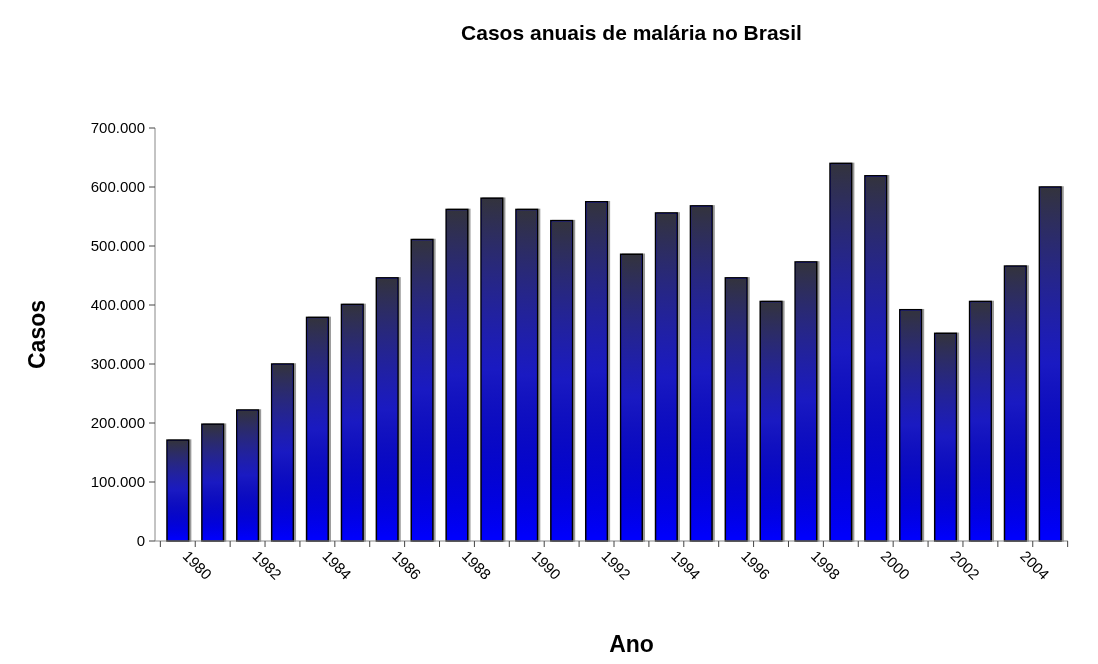 The width and height of the screenshot is (1098, 664). What do you see at coordinates (631, 32) in the screenshot?
I see `chart-title: Casos anuais de malária no Brasil` at bounding box center [631, 32].